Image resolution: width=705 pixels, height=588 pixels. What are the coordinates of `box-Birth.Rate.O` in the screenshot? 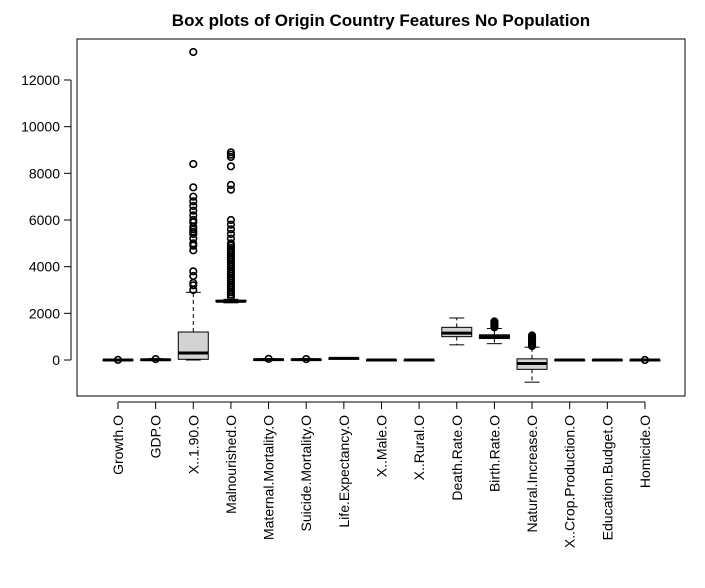 It's located at (494, 331).